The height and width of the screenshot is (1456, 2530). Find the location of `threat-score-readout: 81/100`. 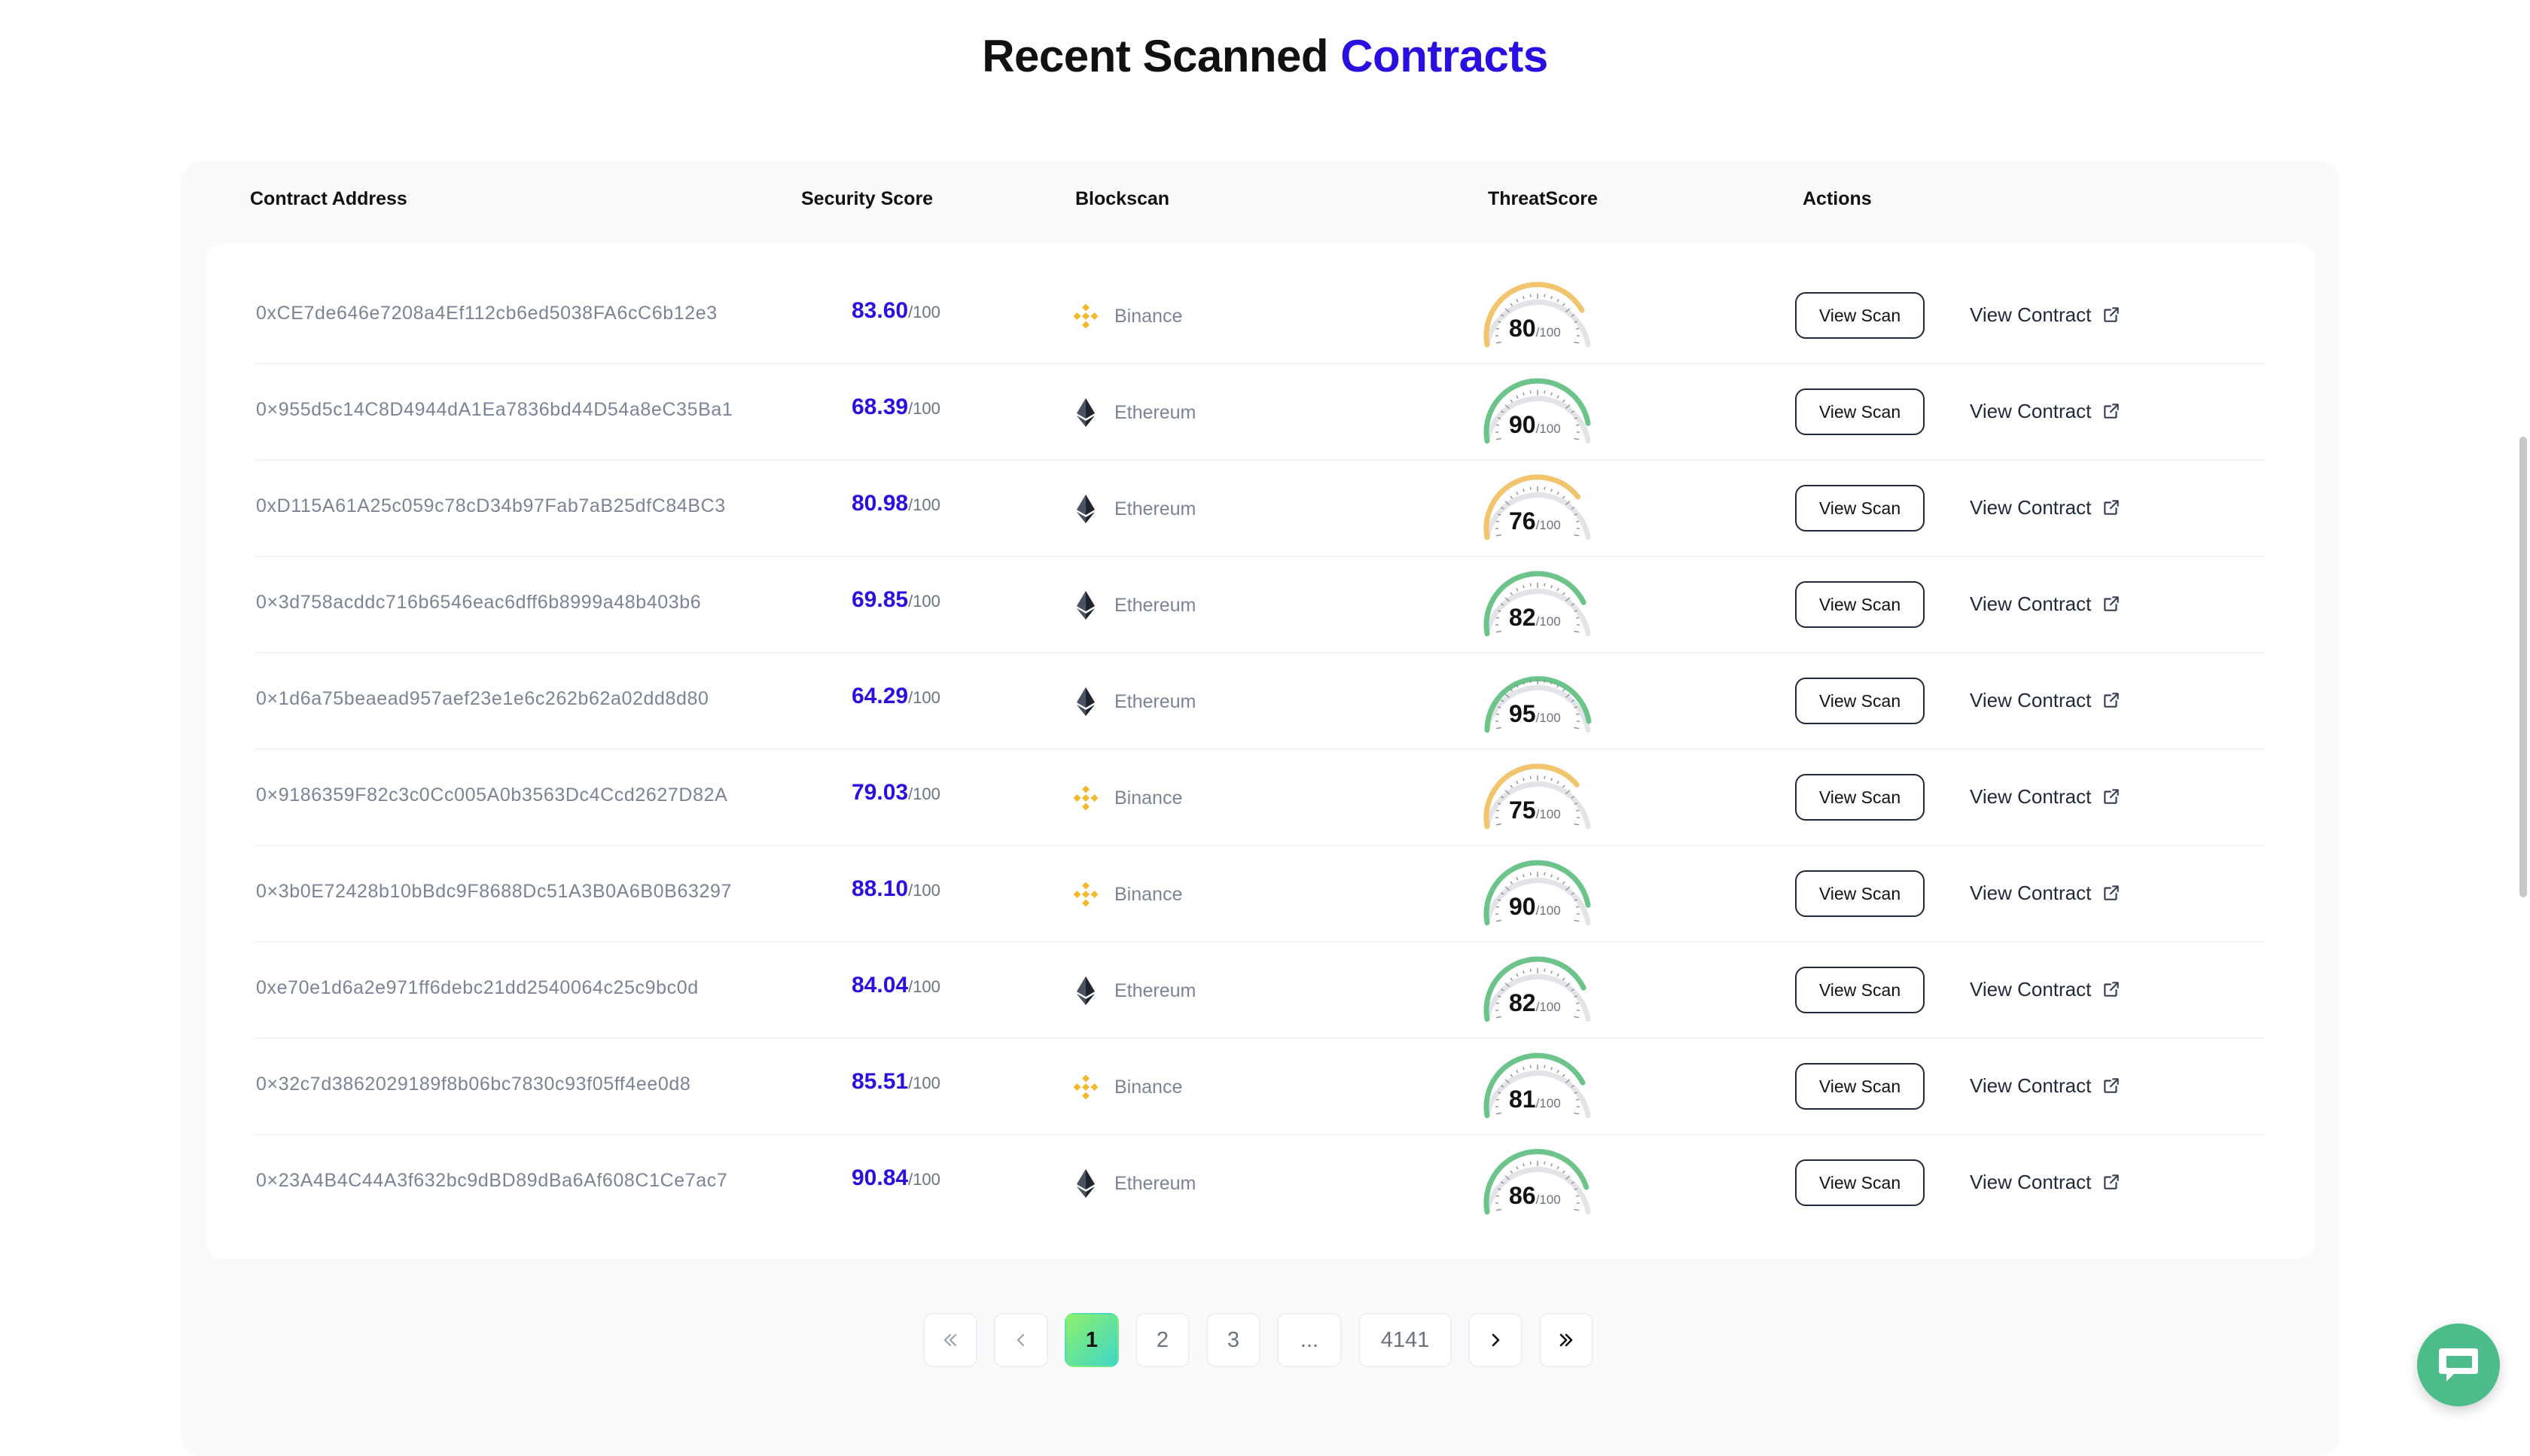

threat-score-readout: 81/100 is located at coordinates (1535, 1099).